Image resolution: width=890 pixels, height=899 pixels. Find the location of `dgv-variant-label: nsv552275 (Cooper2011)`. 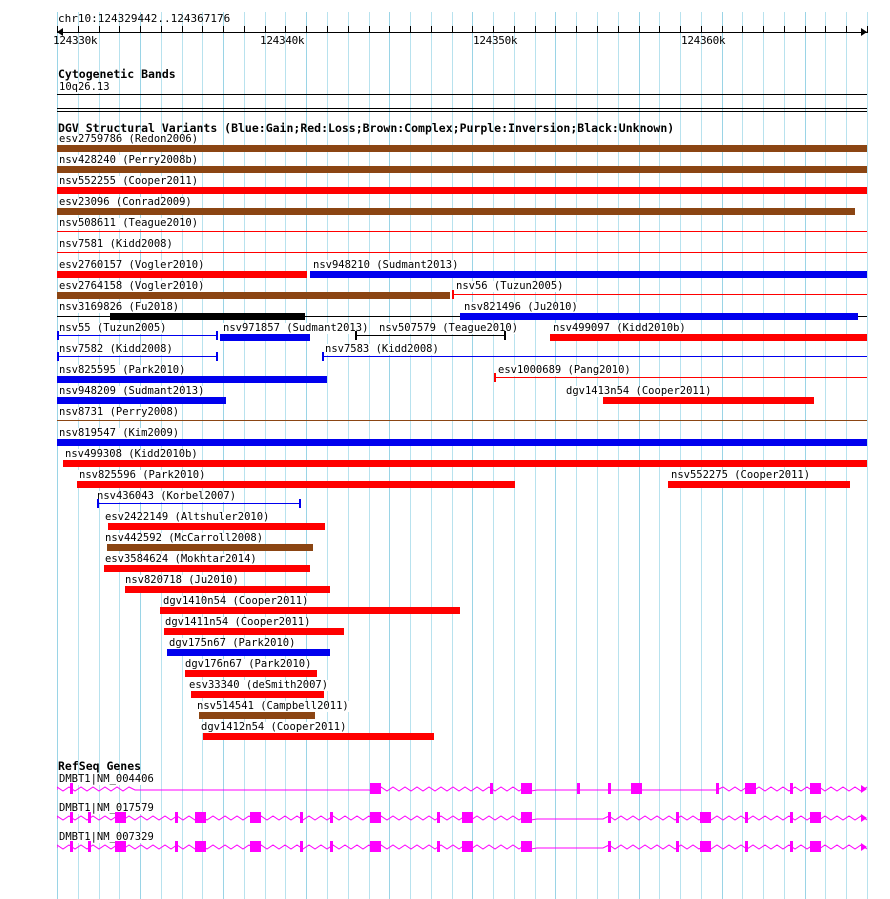

dgv-variant-label: nsv552275 (Cooper2011) is located at coordinates (741, 475).